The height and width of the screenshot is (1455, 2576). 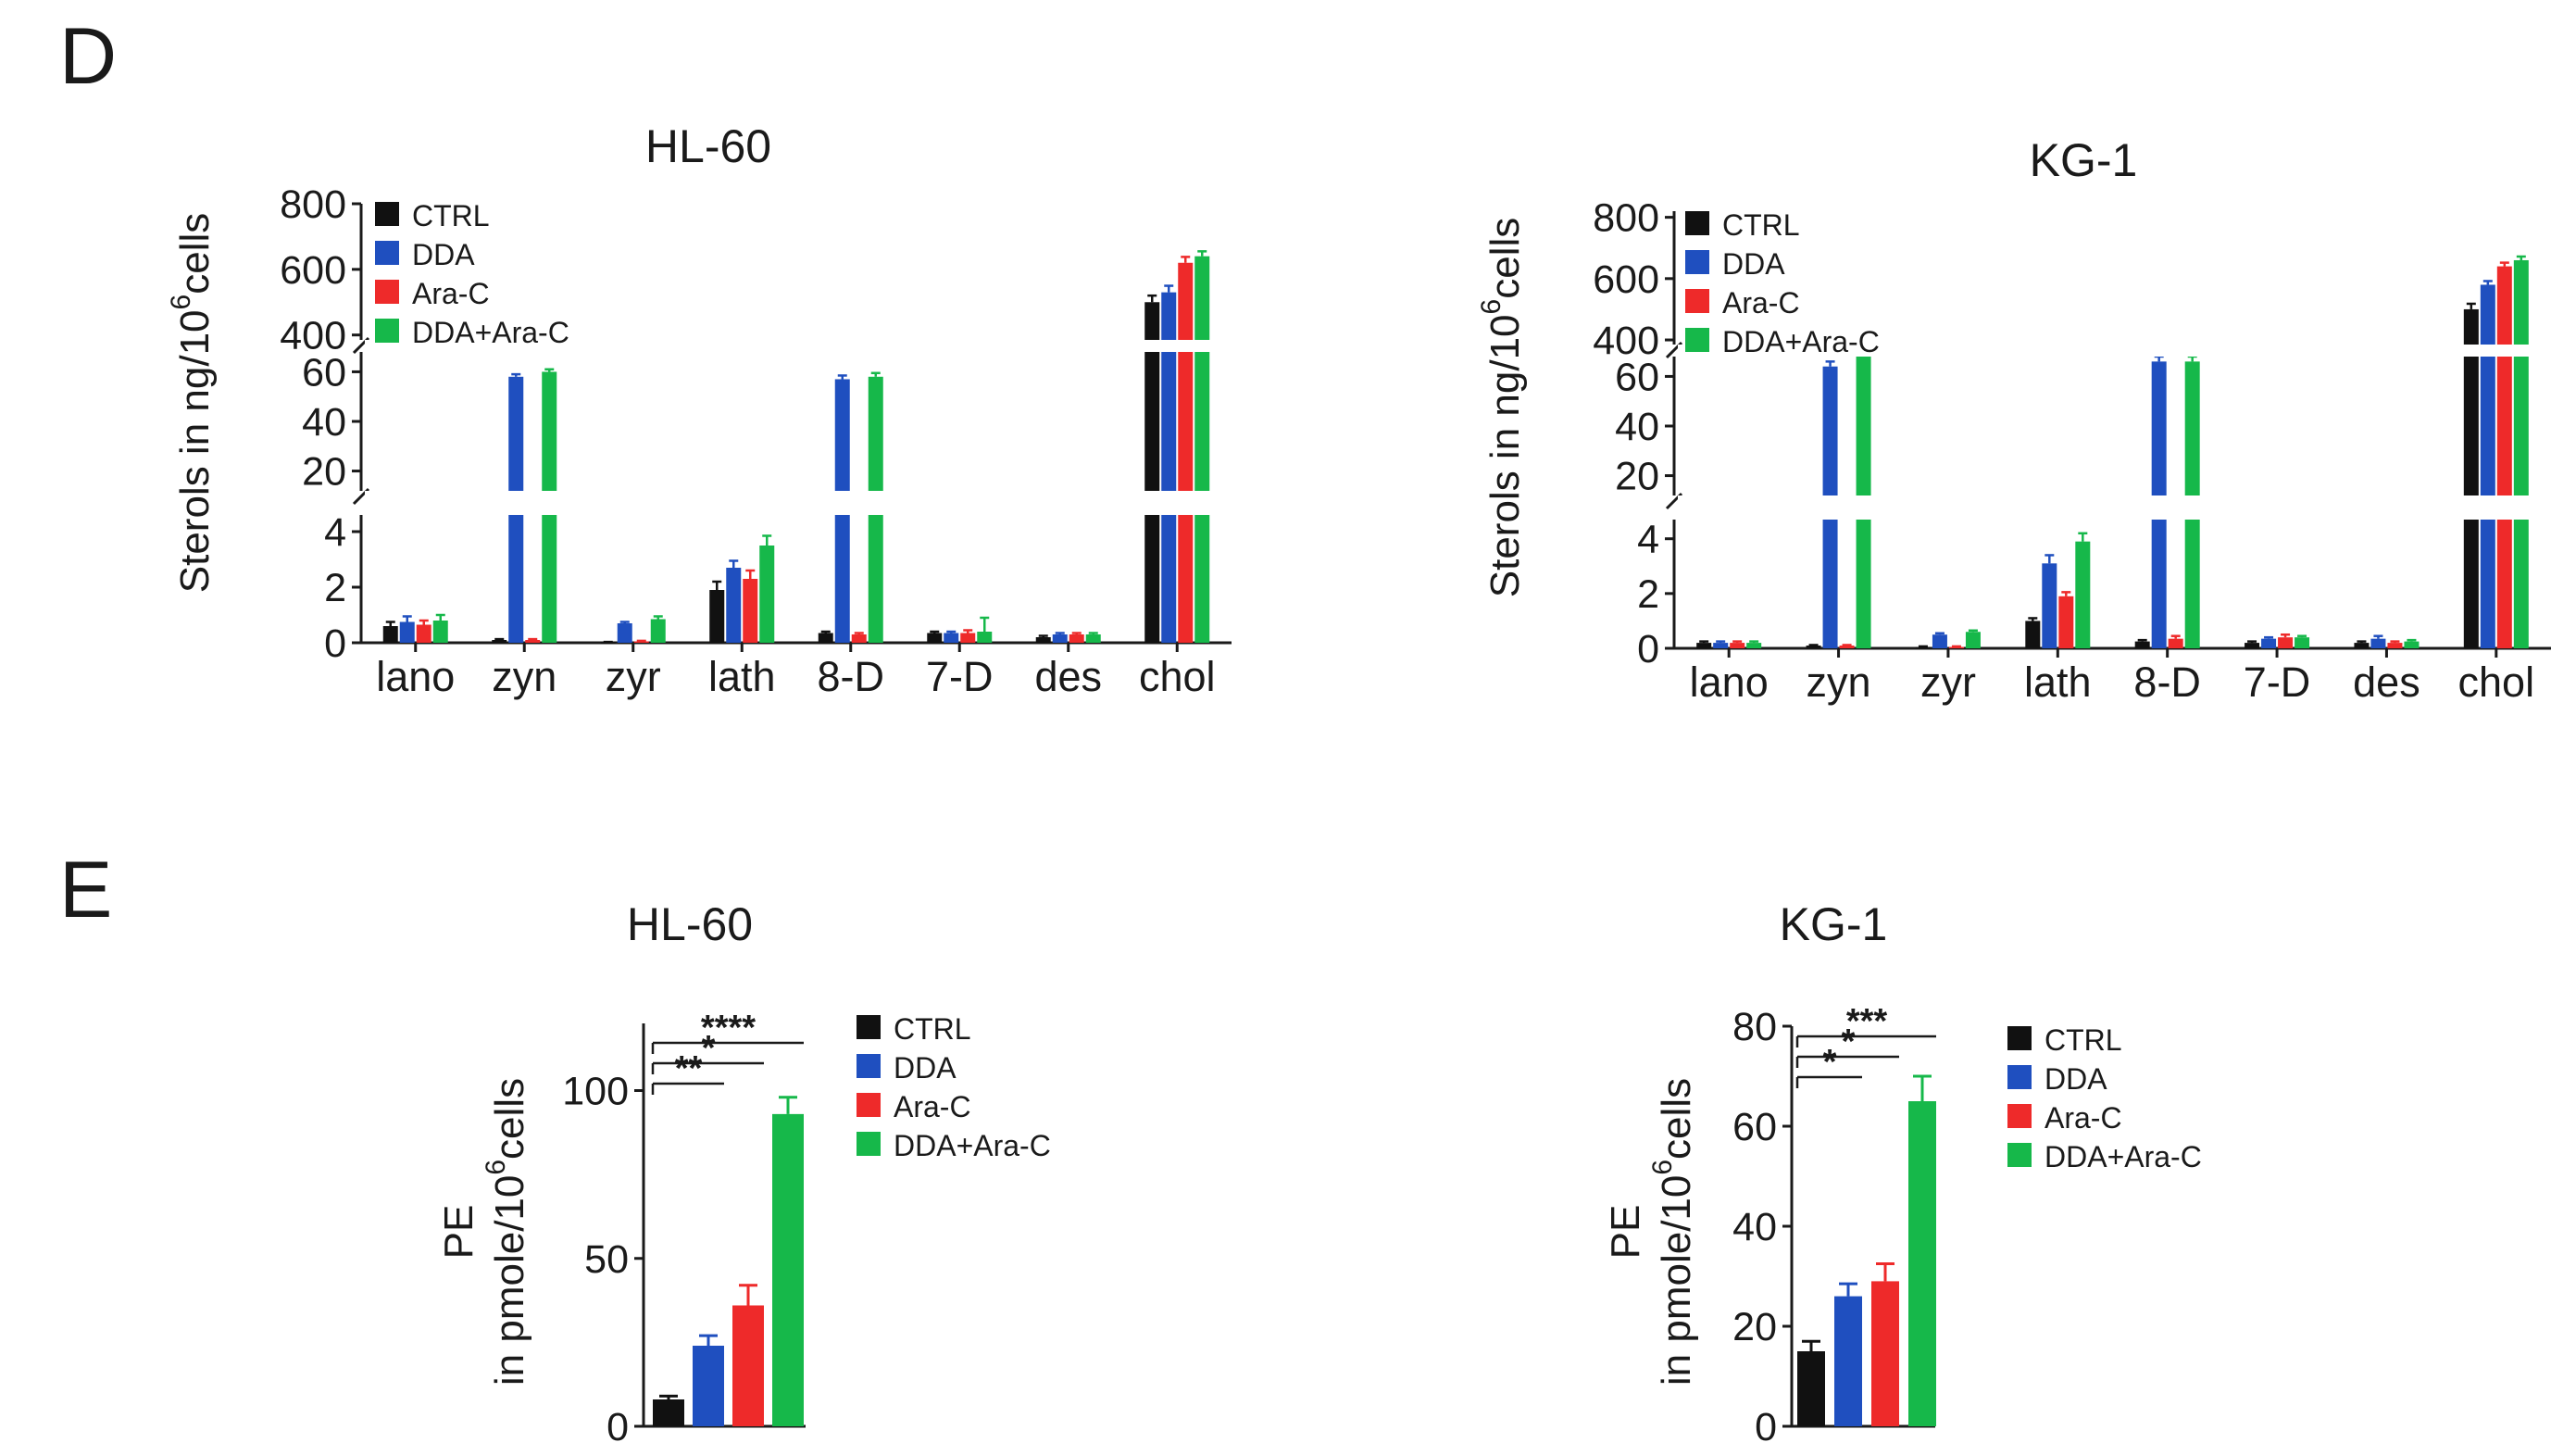 What do you see at coordinates (1177, 676) in the screenshot?
I see `x-tick-label-chol: chol` at bounding box center [1177, 676].